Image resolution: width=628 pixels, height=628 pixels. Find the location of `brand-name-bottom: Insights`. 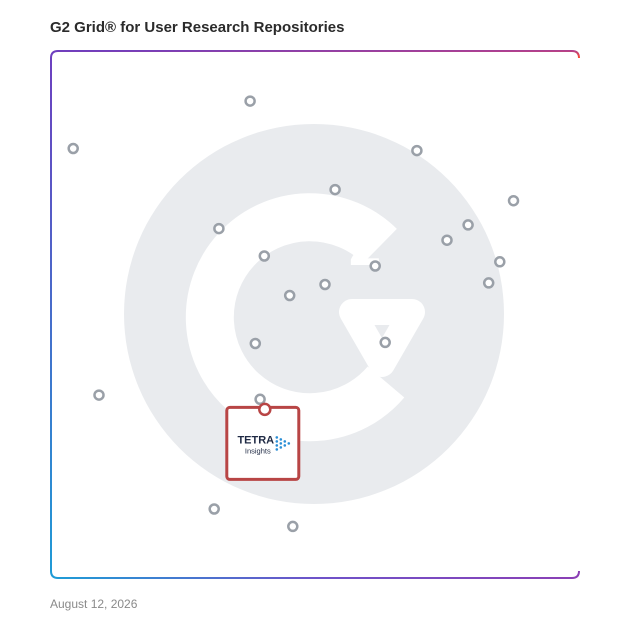

brand-name-bottom: Insights is located at coordinates (258, 450).